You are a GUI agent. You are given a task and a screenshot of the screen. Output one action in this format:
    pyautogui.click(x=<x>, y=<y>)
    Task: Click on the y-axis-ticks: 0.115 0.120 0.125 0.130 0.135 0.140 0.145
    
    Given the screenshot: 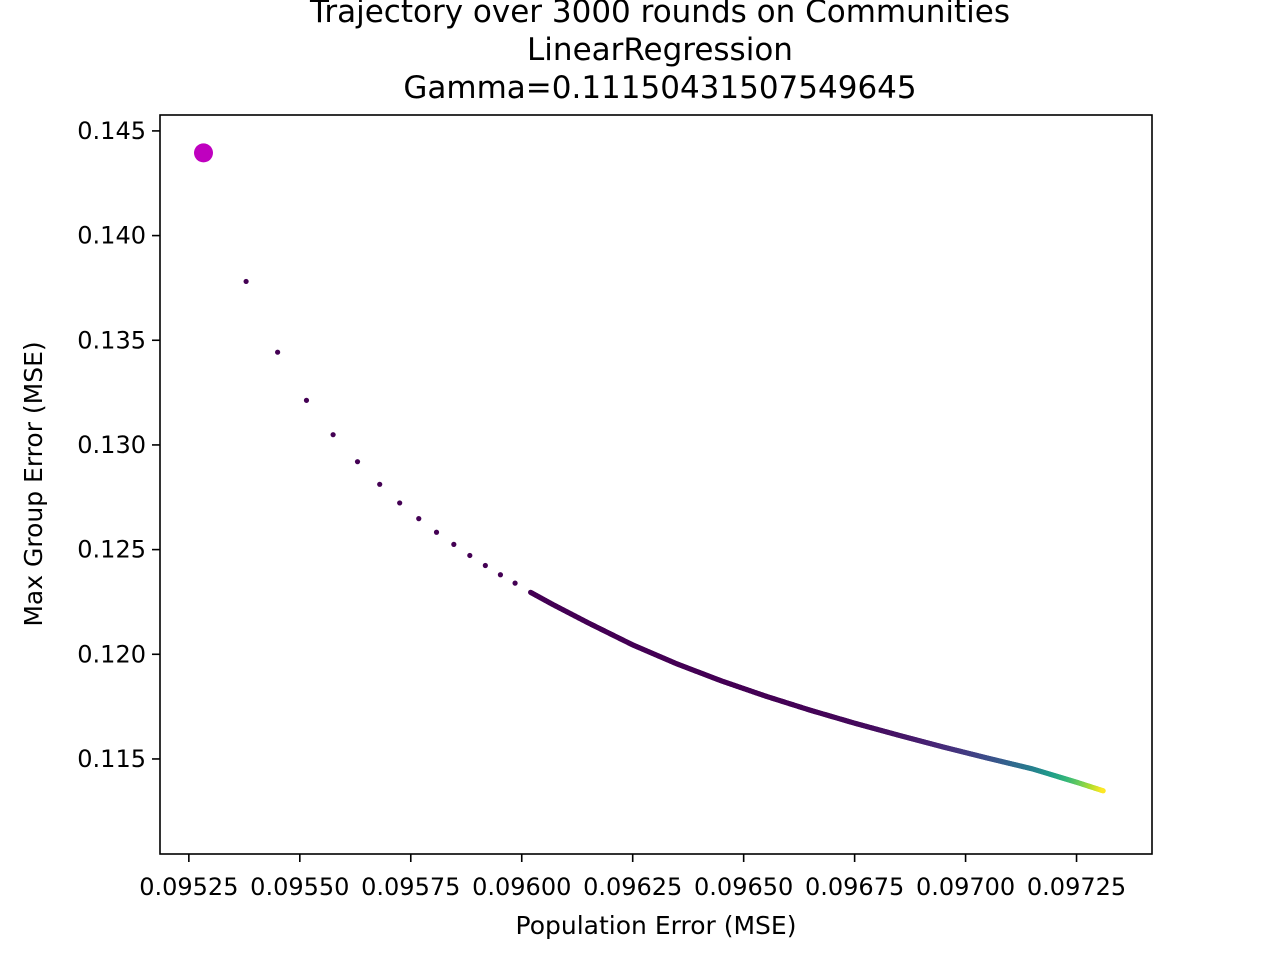 What is the action you would take?
    pyautogui.click(x=118, y=445)
    